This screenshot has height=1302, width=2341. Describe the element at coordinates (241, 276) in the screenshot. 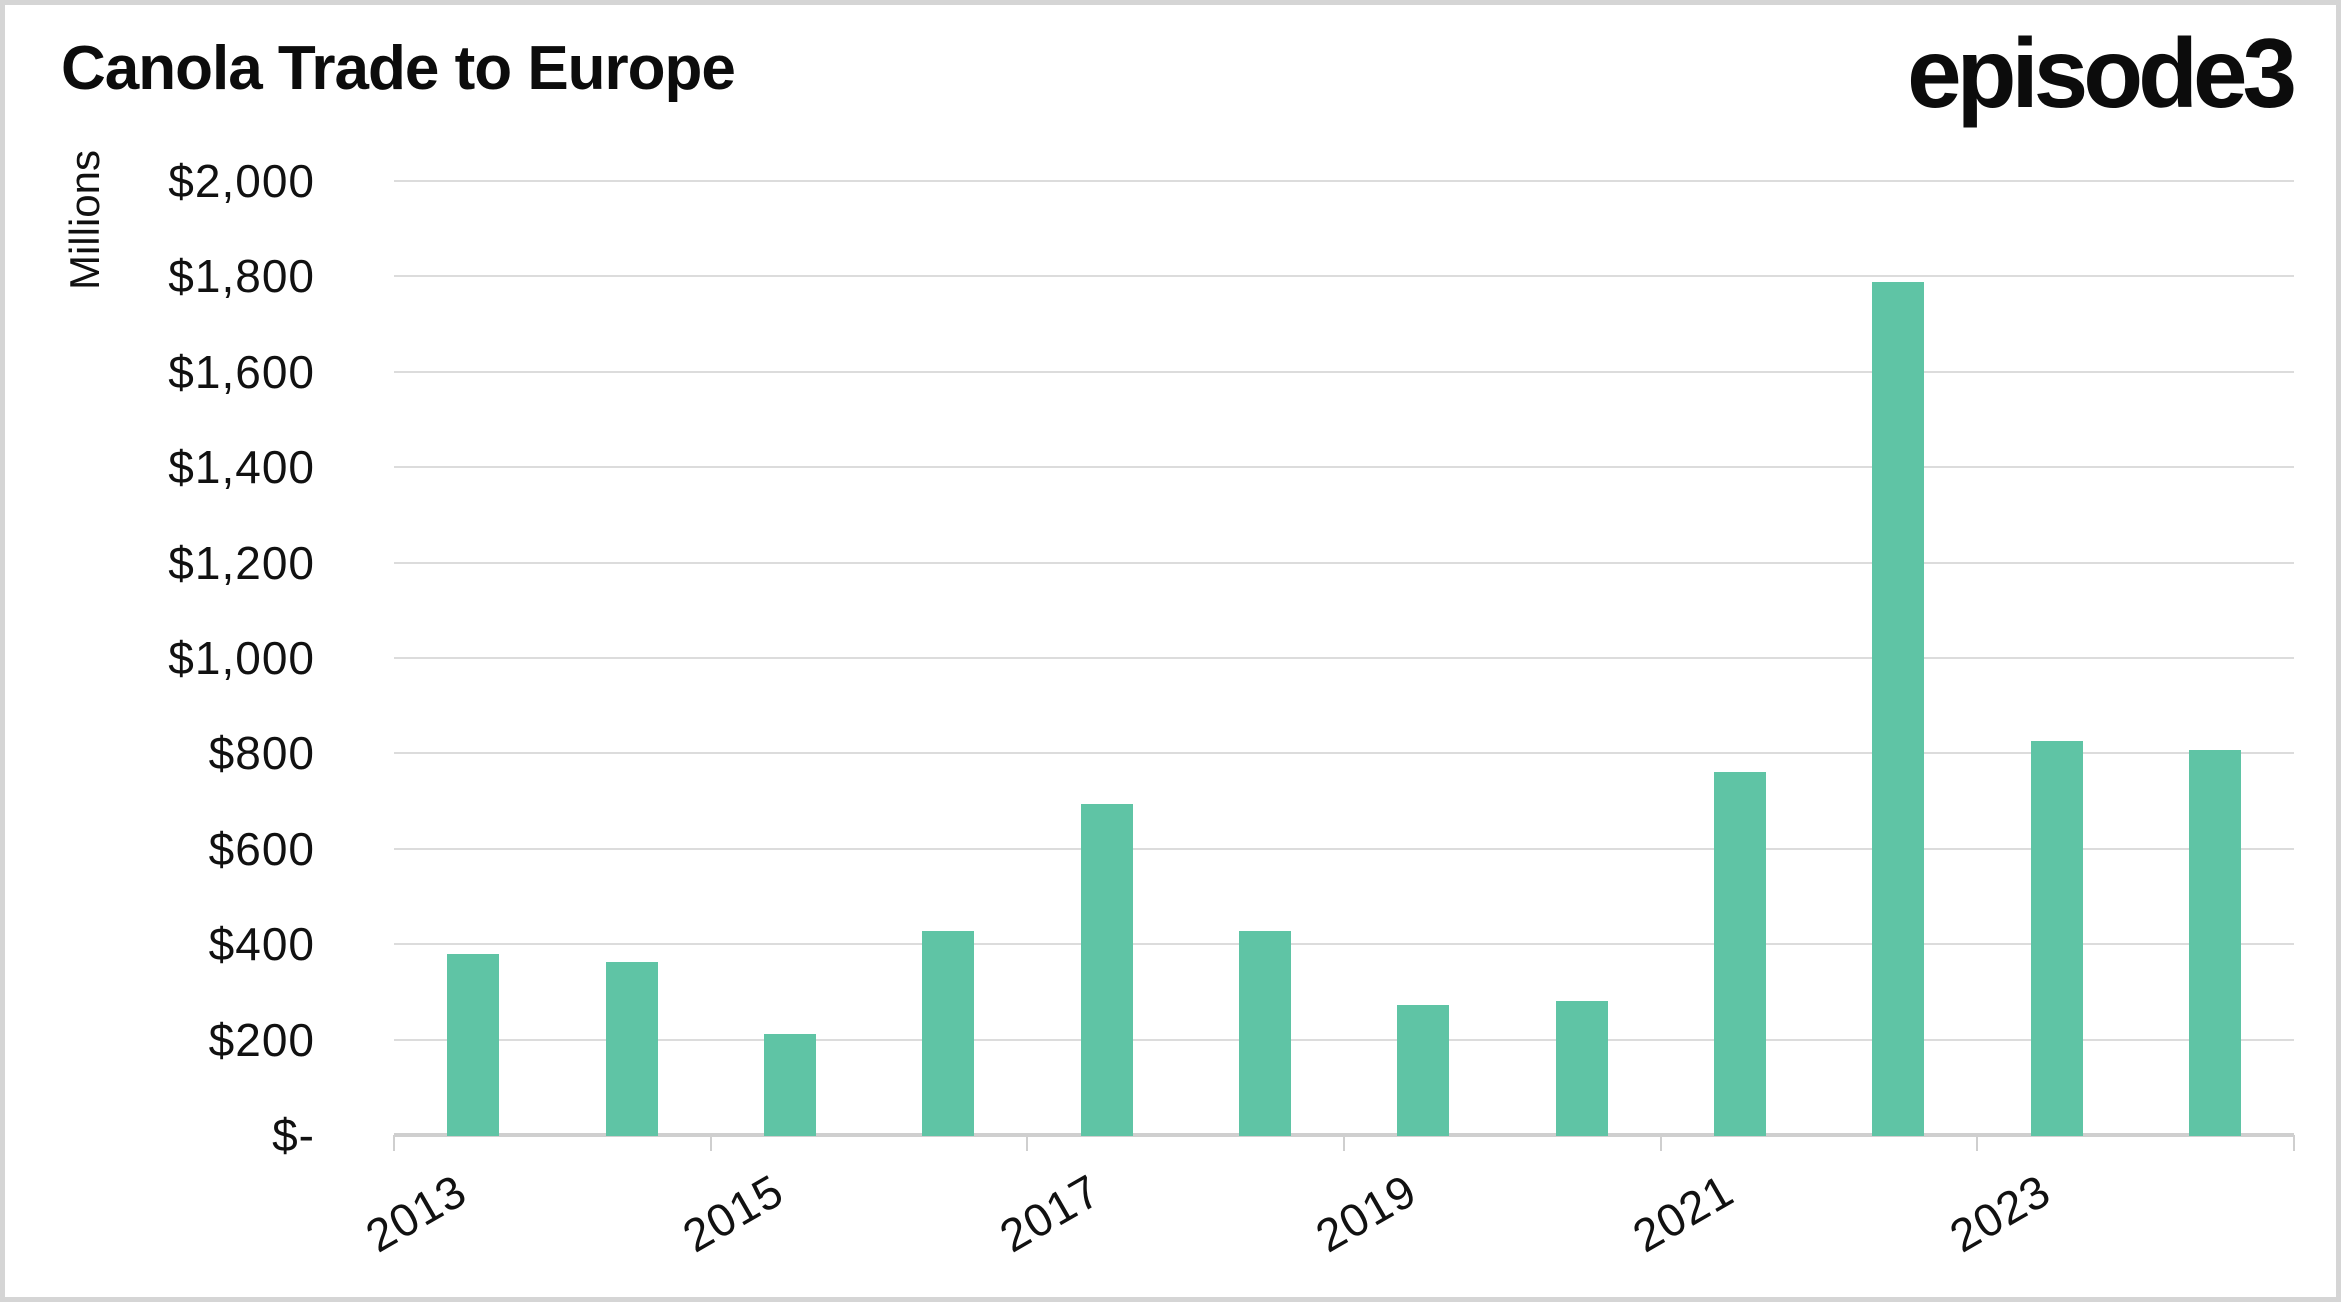

I see `y-tick-label: $1,800` at that location.